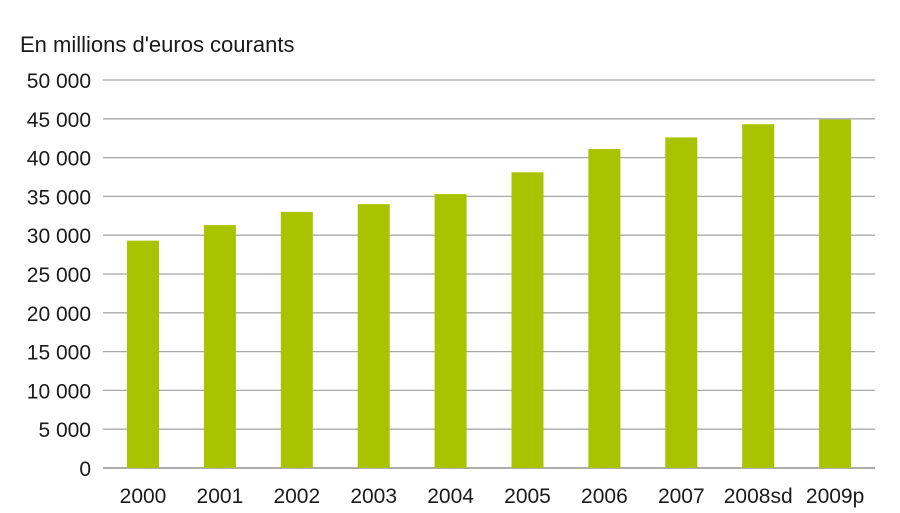 This screenshot has width=900, height=513. Describe the element at coordinates (373, 336) in the screenshot. I see `bar-2003` at that location.